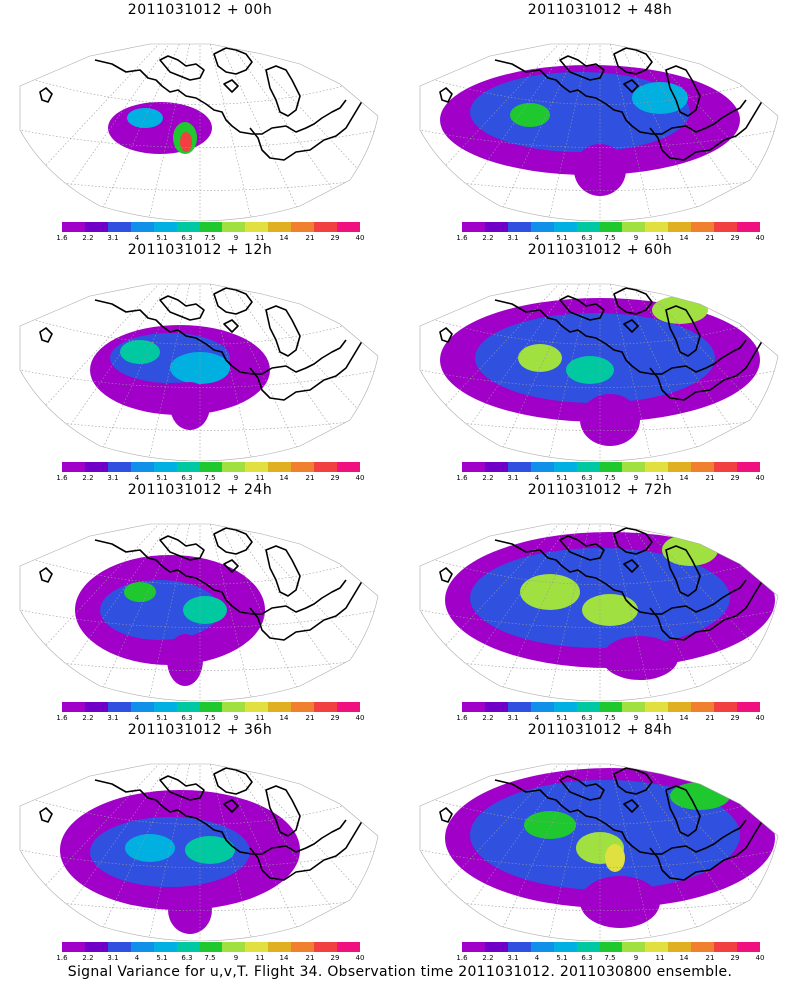 This screenshot has width=800, height=1000. I want to click on panel-title: 2011031012 + 00h, so click(200, 10).